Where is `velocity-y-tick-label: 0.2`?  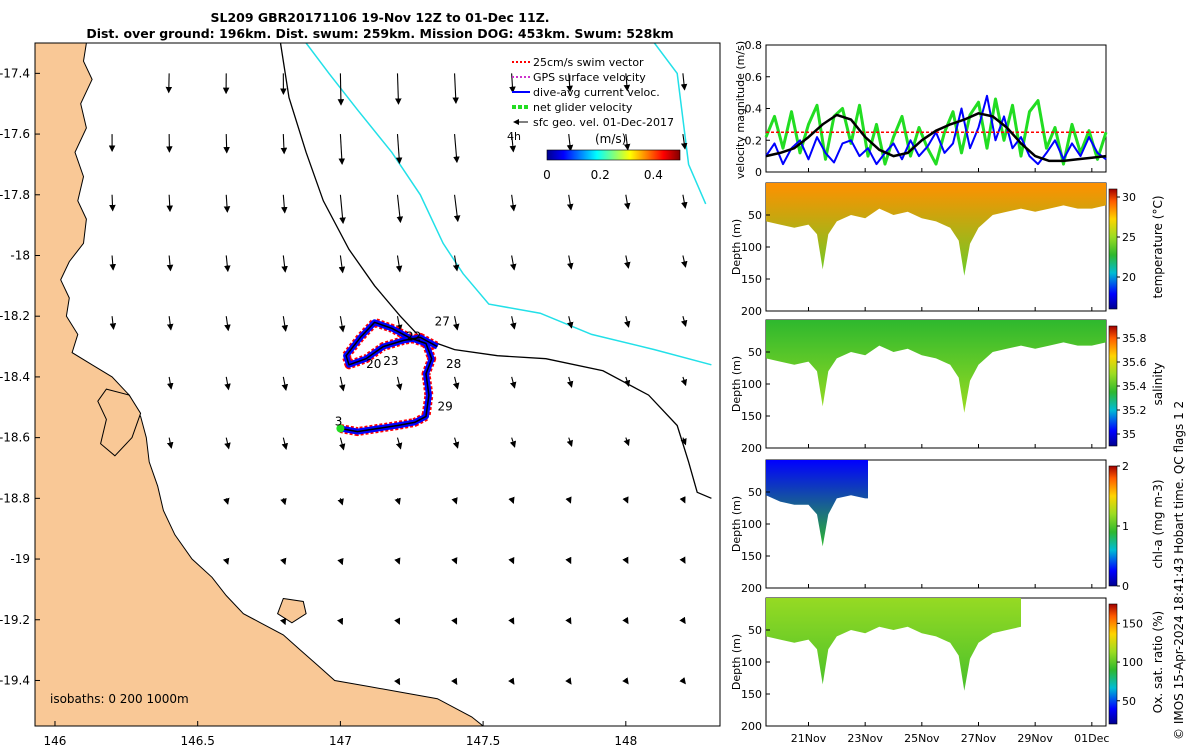
velocity-y-tick-label: 0.2 is located at coordinates (754, 140).